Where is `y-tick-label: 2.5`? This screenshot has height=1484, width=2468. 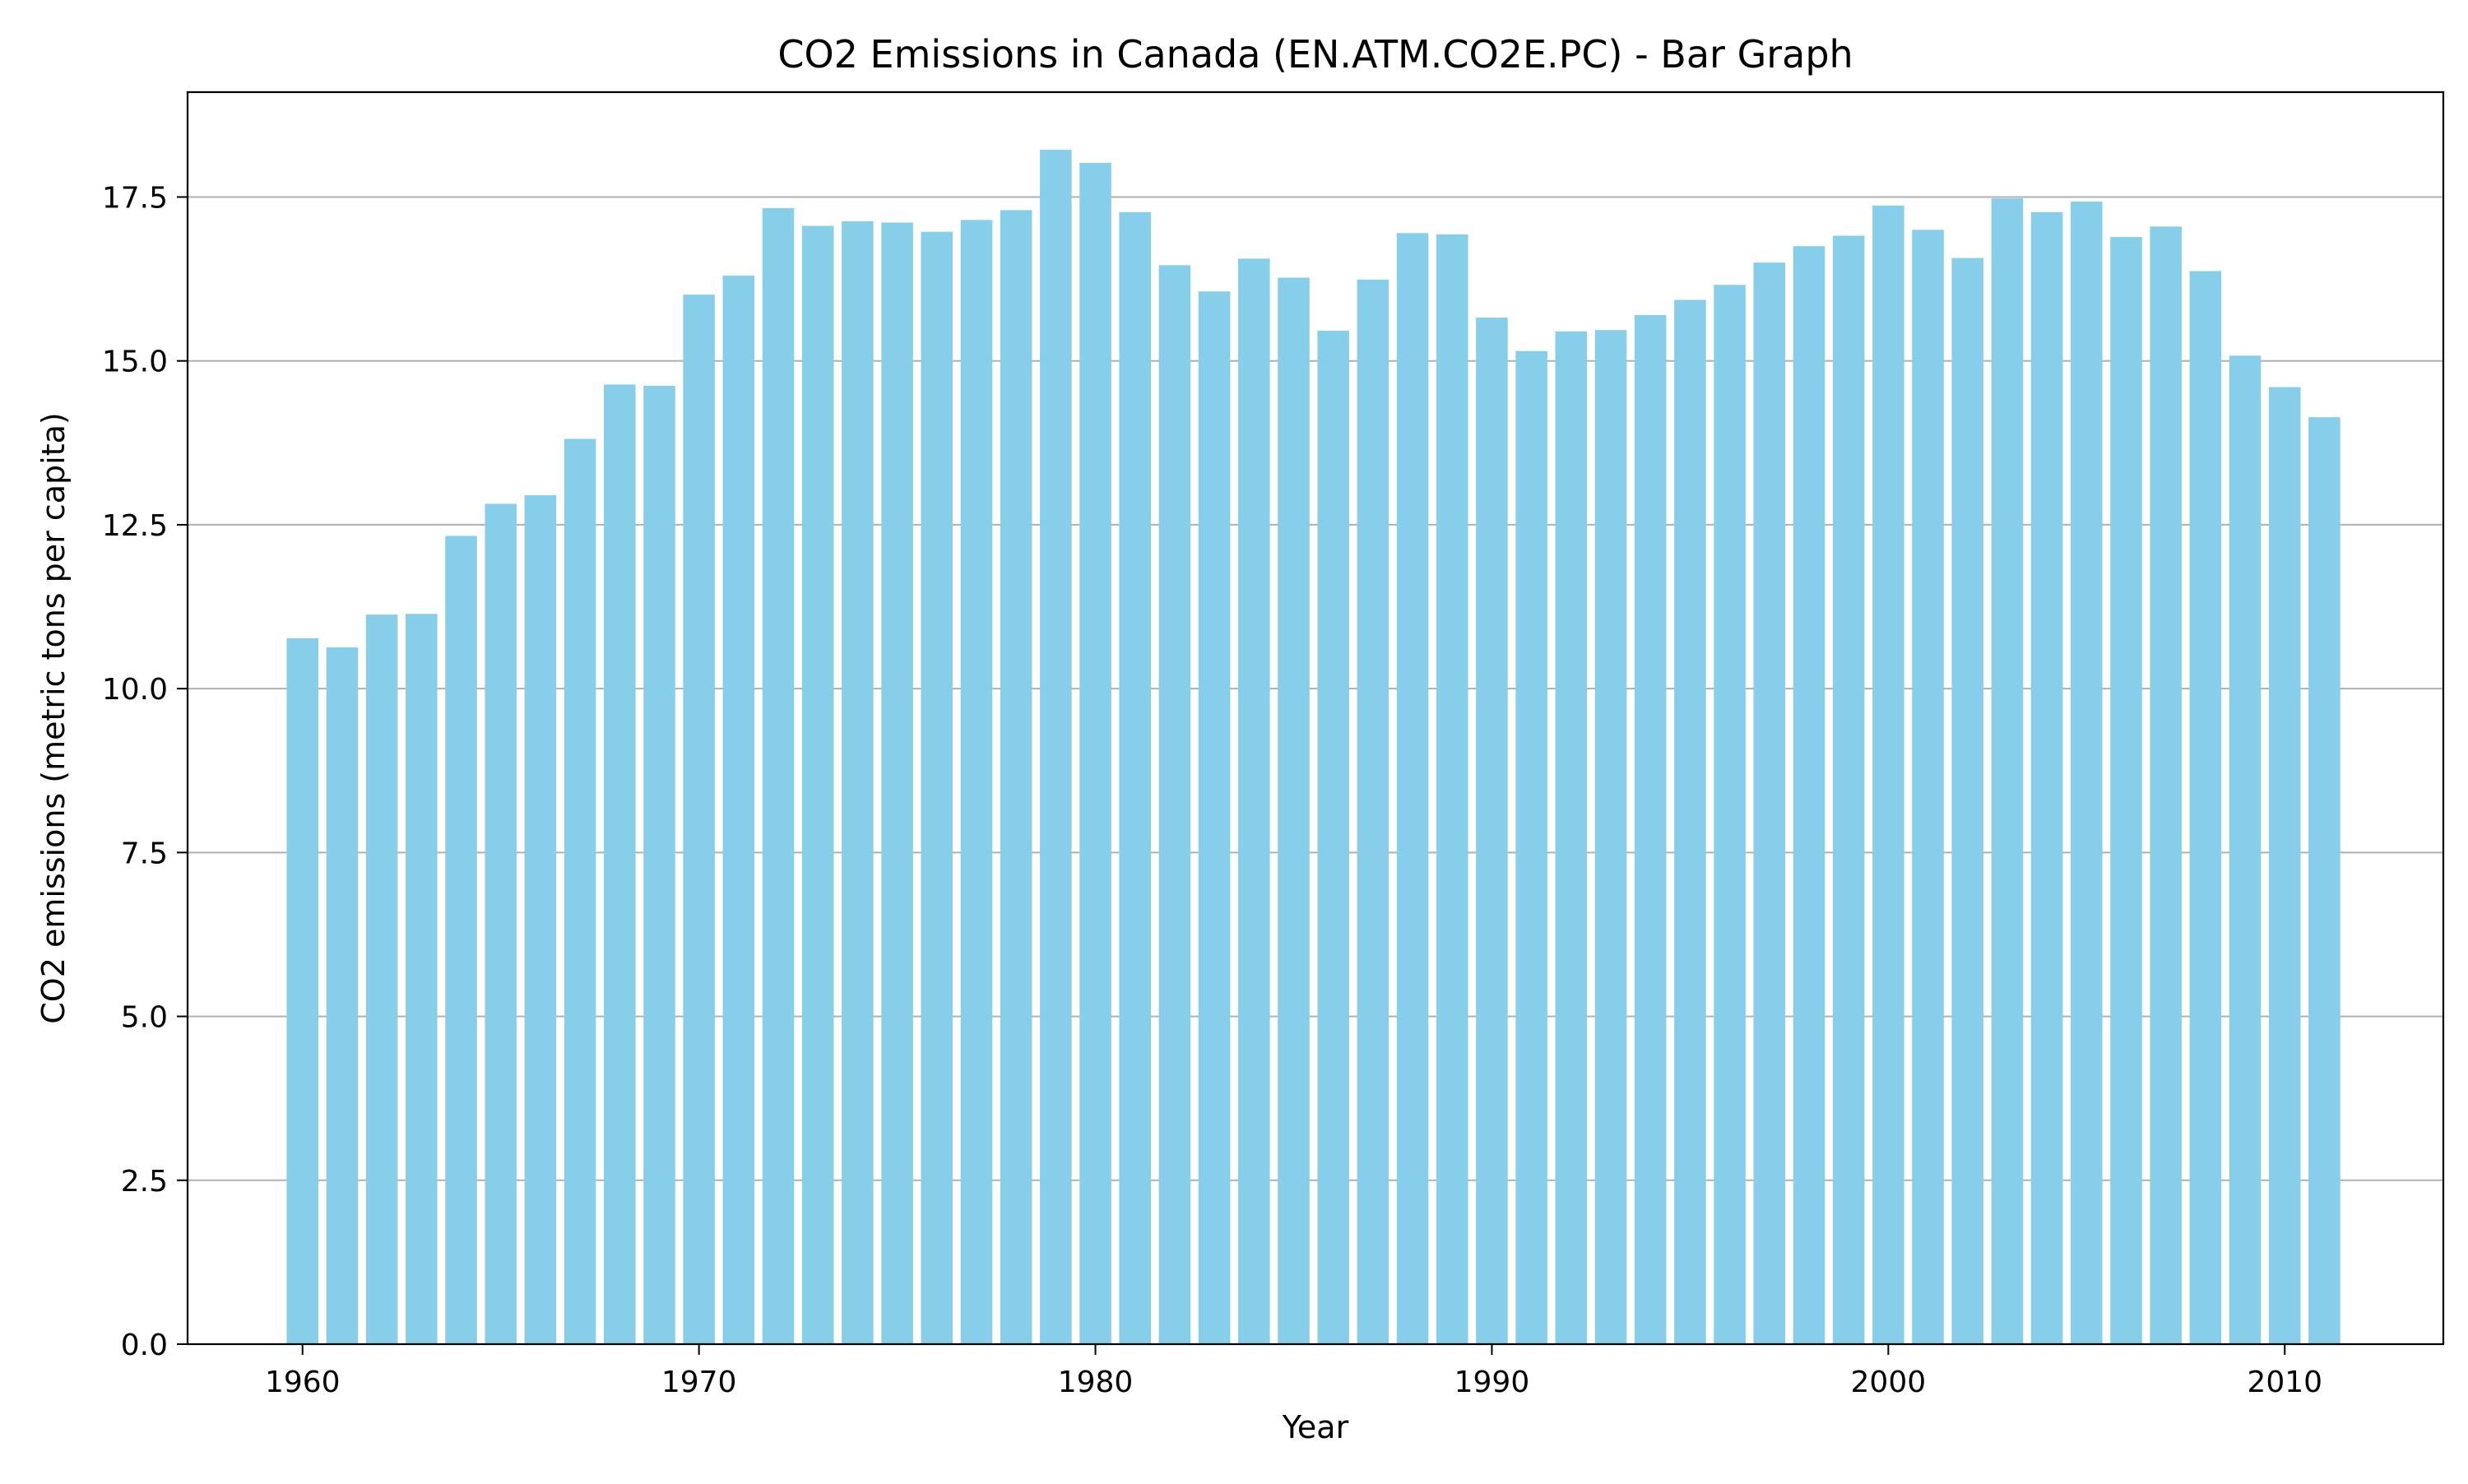
y-tick-label: 2.5 is located at coordinates (144, 1182).